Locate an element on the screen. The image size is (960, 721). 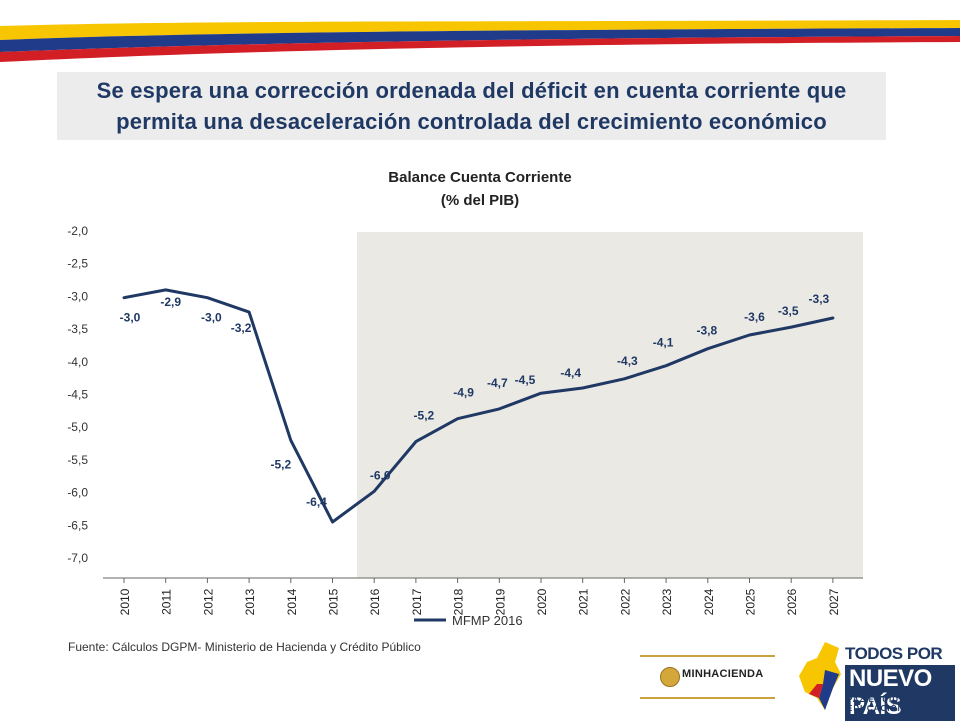
data-label: -4,5 is located at coordinates (525, 380).